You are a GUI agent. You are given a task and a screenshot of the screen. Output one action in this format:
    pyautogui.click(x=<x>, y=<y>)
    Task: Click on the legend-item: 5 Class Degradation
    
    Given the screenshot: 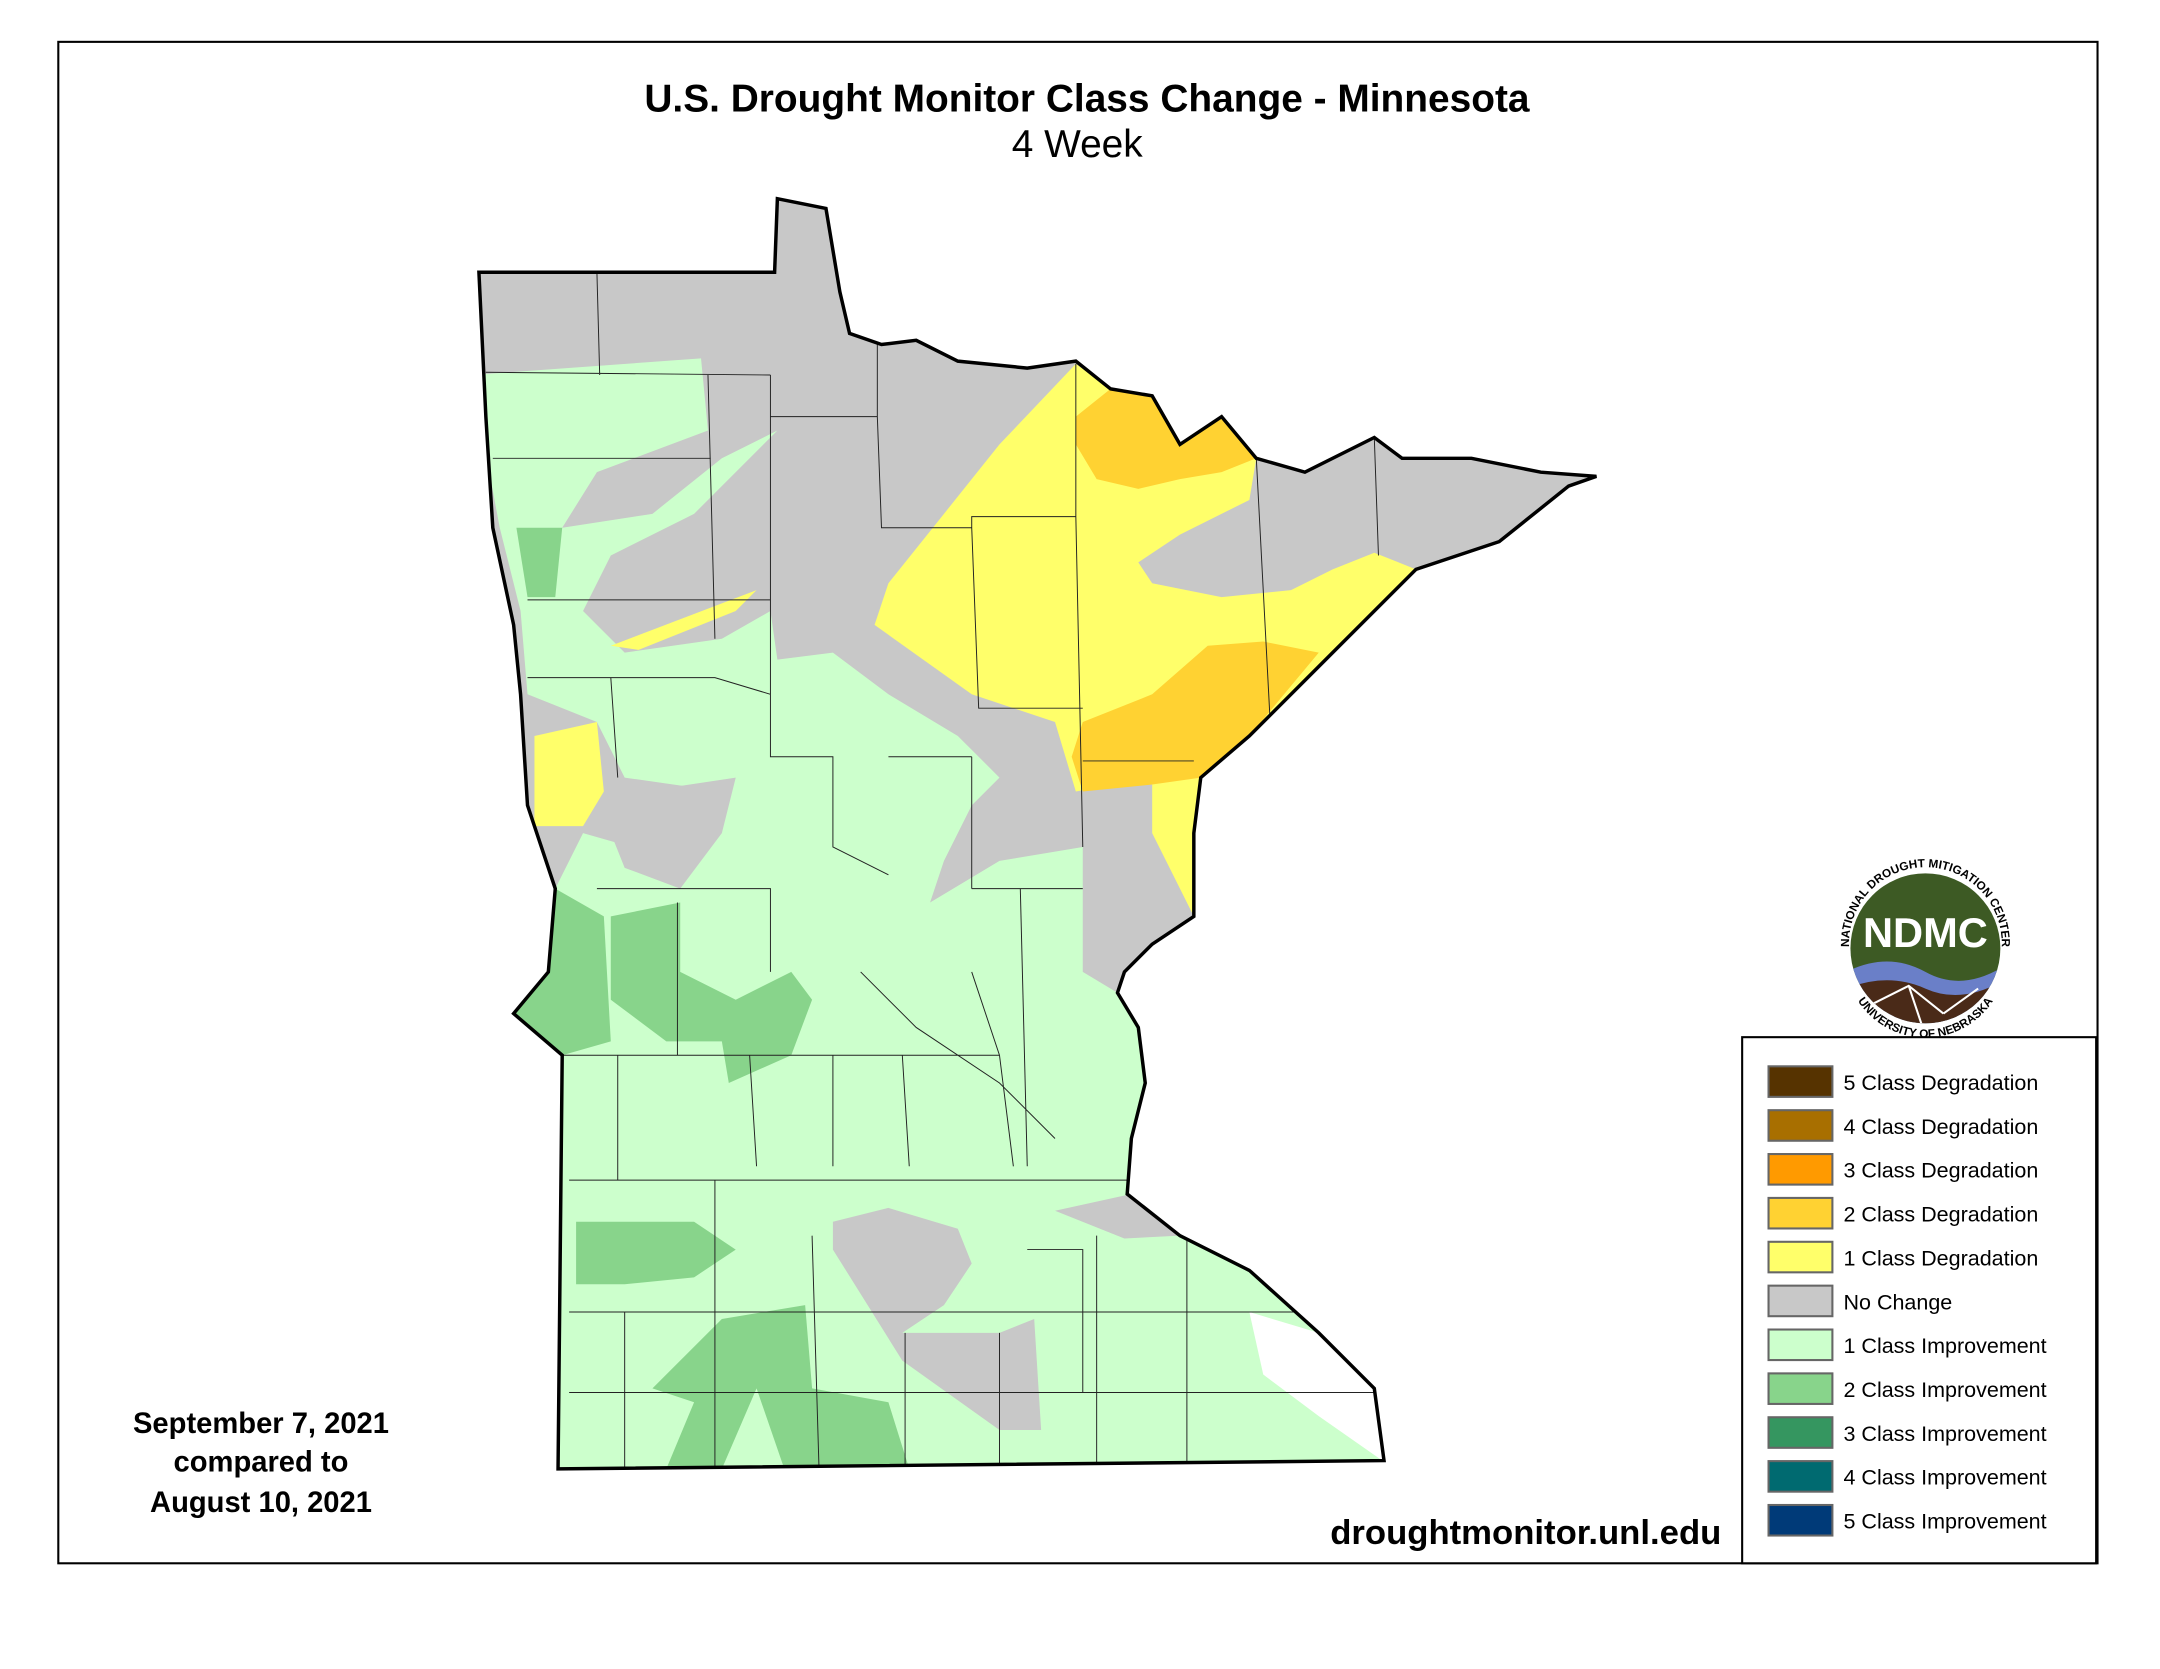 What is the action you would take?
    pyautogui.click(x=1902, y=1081)
    